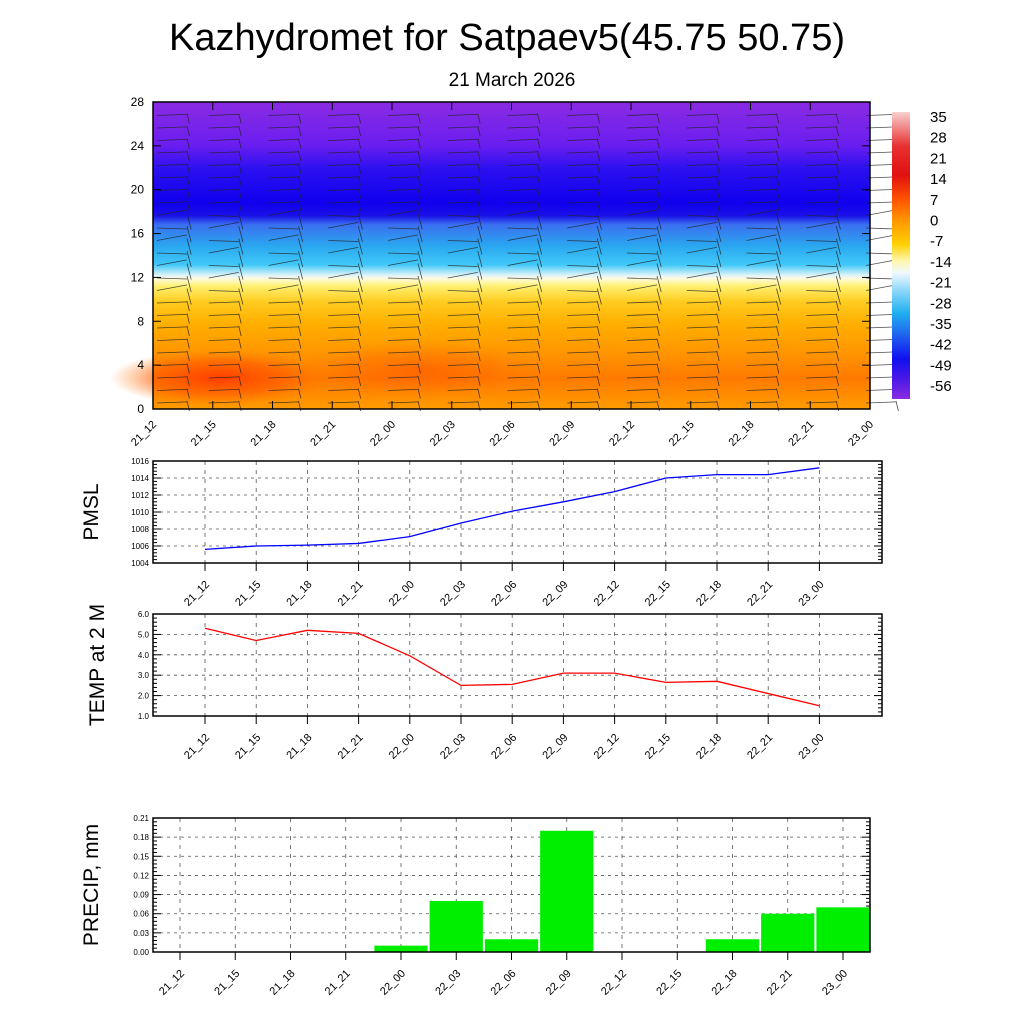  Describe the element at coordinates (383, 434) in the screenshot. I see `x-tick-label: 22_00` at that location.